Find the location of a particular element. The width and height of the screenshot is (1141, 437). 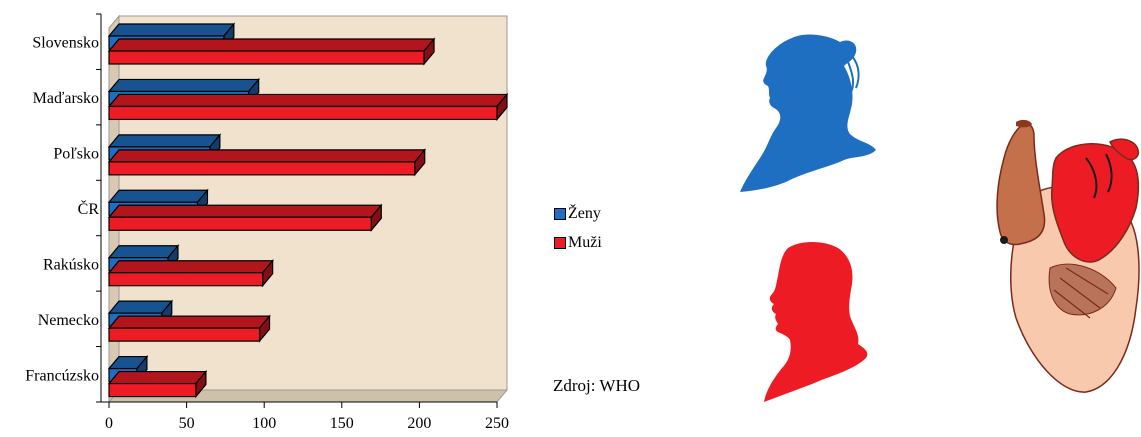

legend-item-muzi: Muži is located at coordinates (578, 242).